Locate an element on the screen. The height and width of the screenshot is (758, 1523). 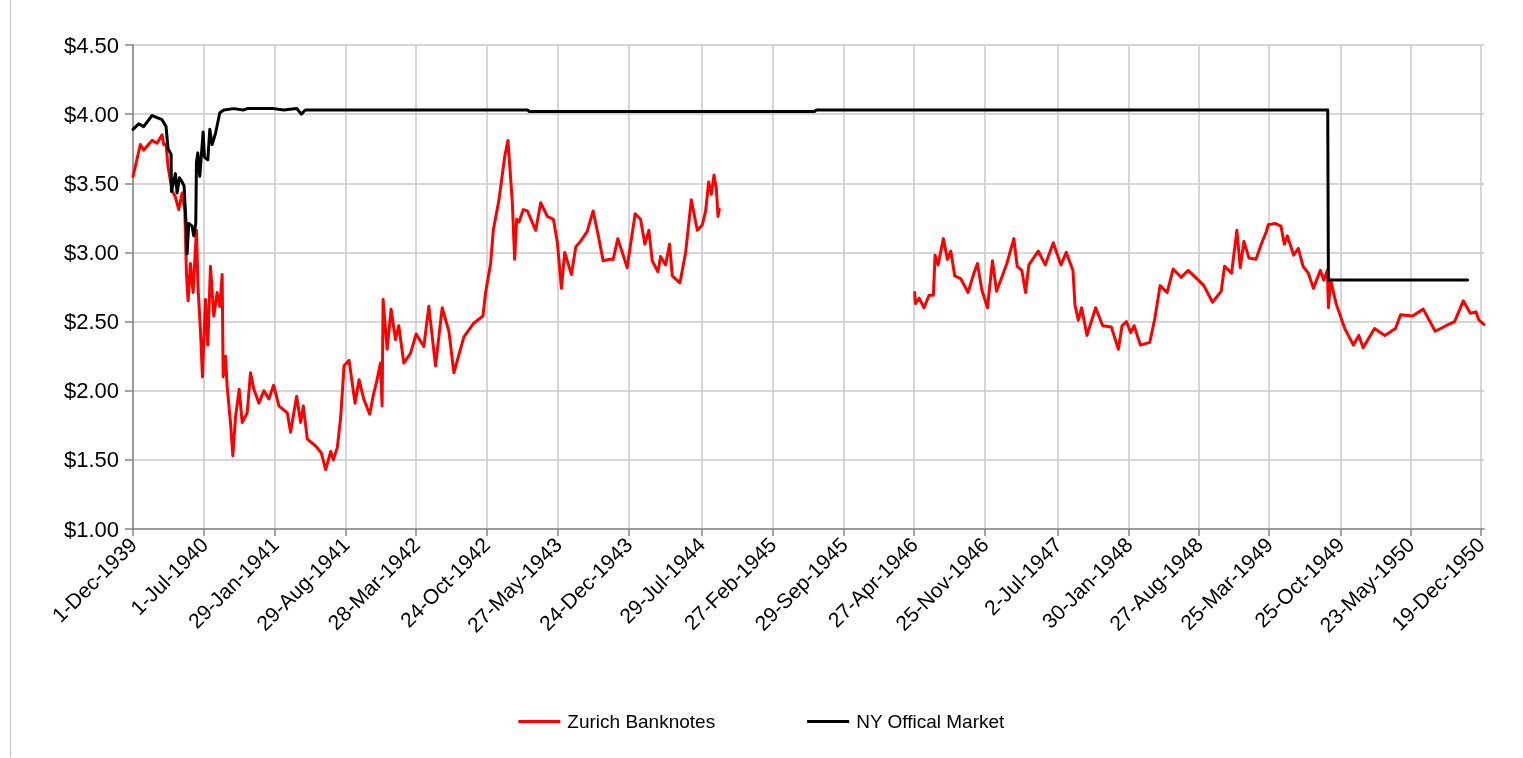
y-tick-label: $1.50 is located at coordinates (91, 460).